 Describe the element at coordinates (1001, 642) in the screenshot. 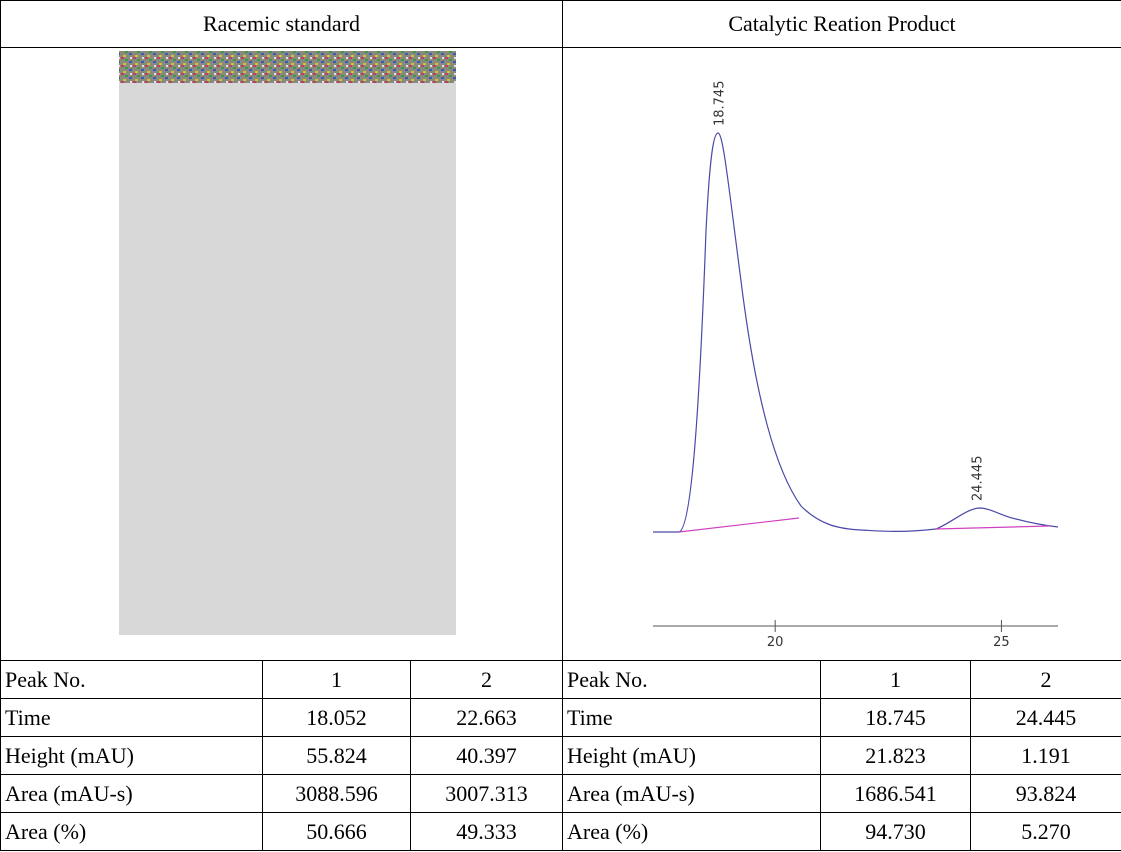

I see `x-tick-label: 25` at that location.